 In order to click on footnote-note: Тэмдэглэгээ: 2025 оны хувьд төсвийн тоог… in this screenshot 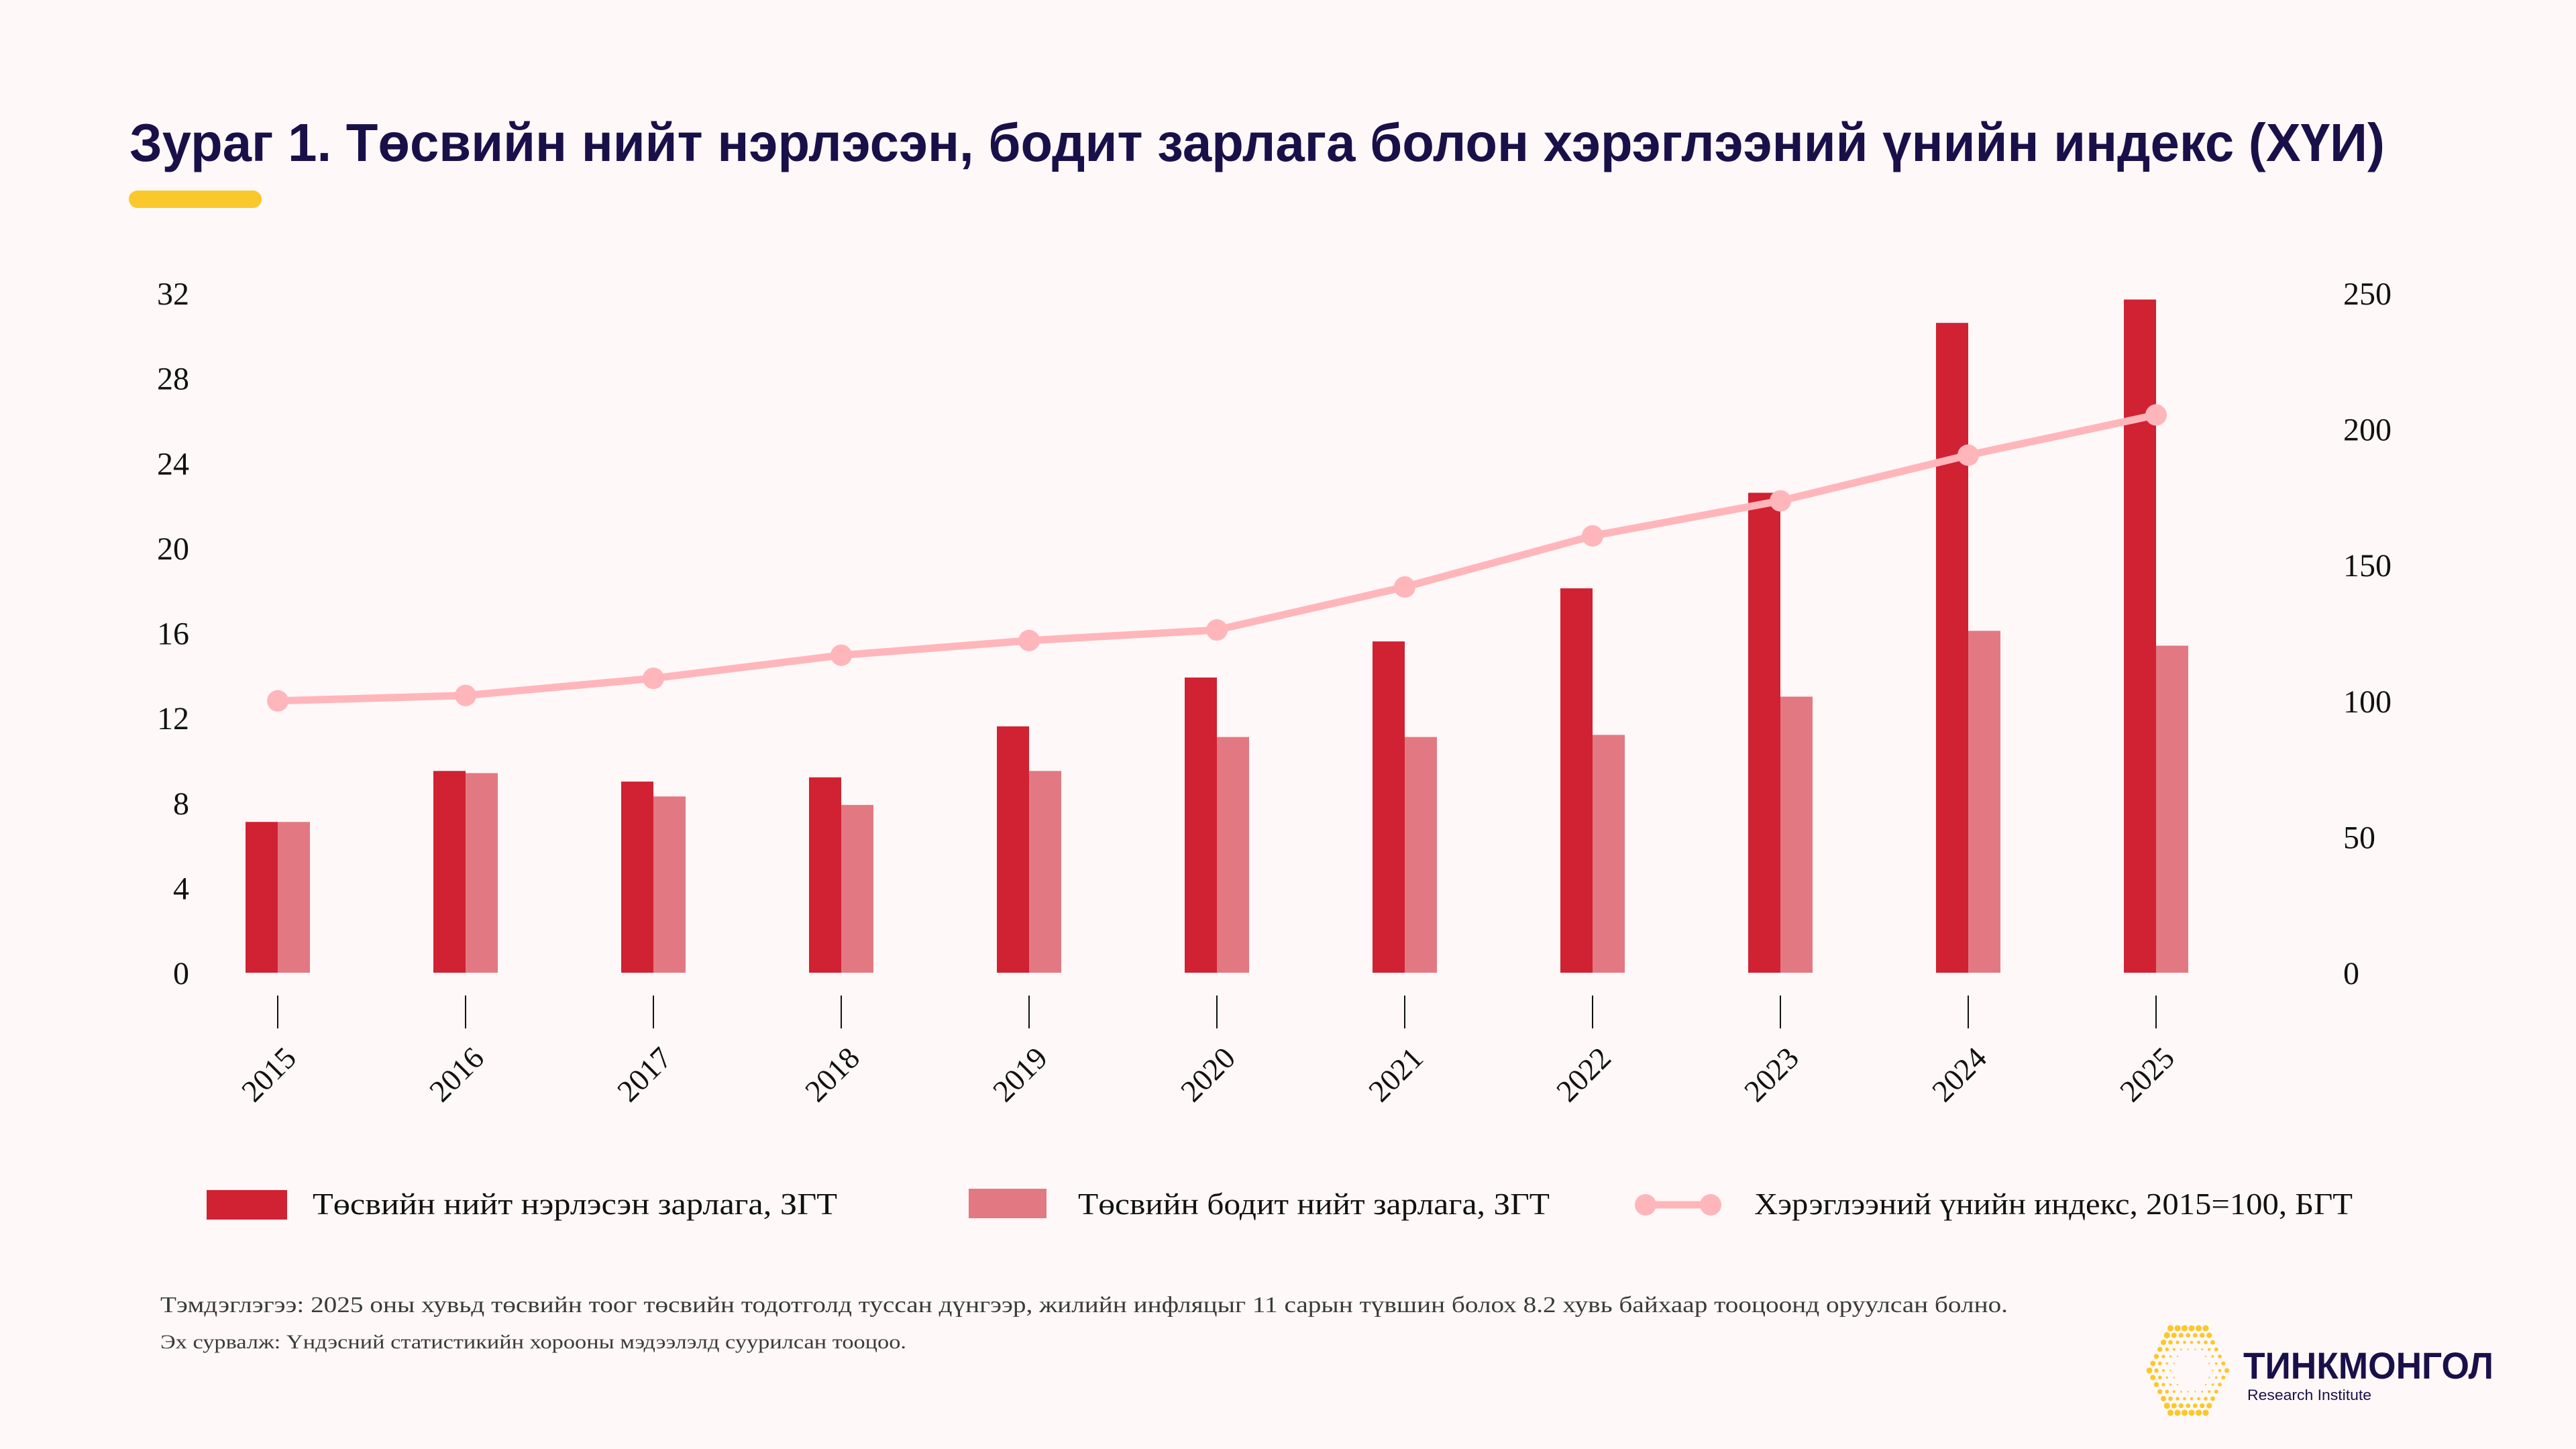, I will do `click(1084, 1305)`.